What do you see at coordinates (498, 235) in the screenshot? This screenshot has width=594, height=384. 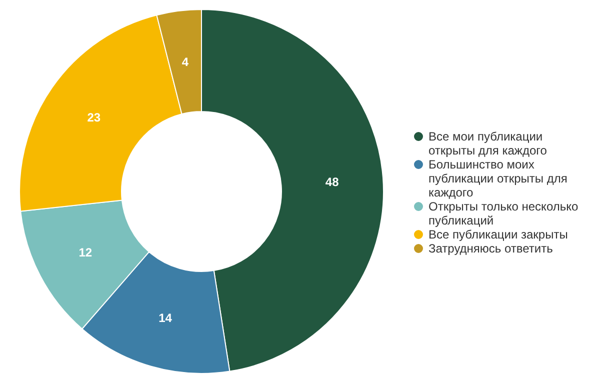 I see `legend-label: Все публикации закрыты` at bounding box center [498, 235].